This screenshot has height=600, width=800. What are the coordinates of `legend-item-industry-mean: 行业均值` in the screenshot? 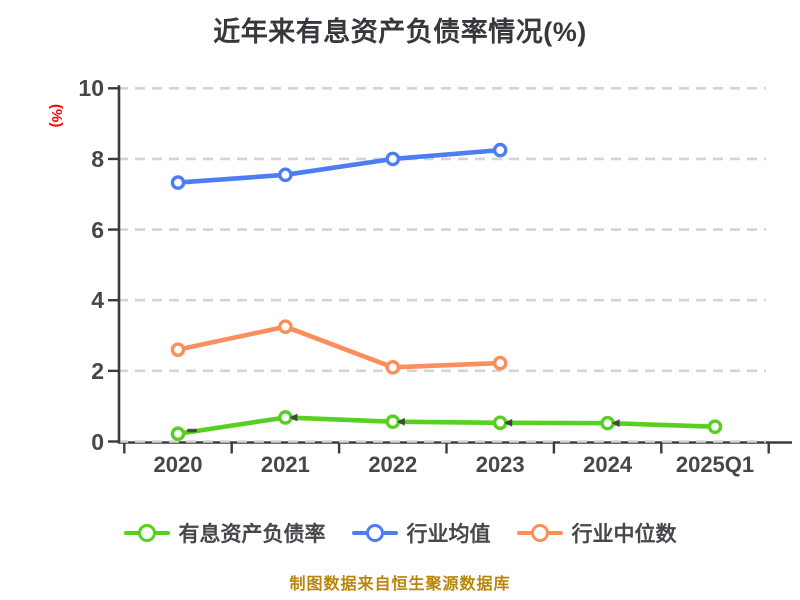 It's located at (421, 533).